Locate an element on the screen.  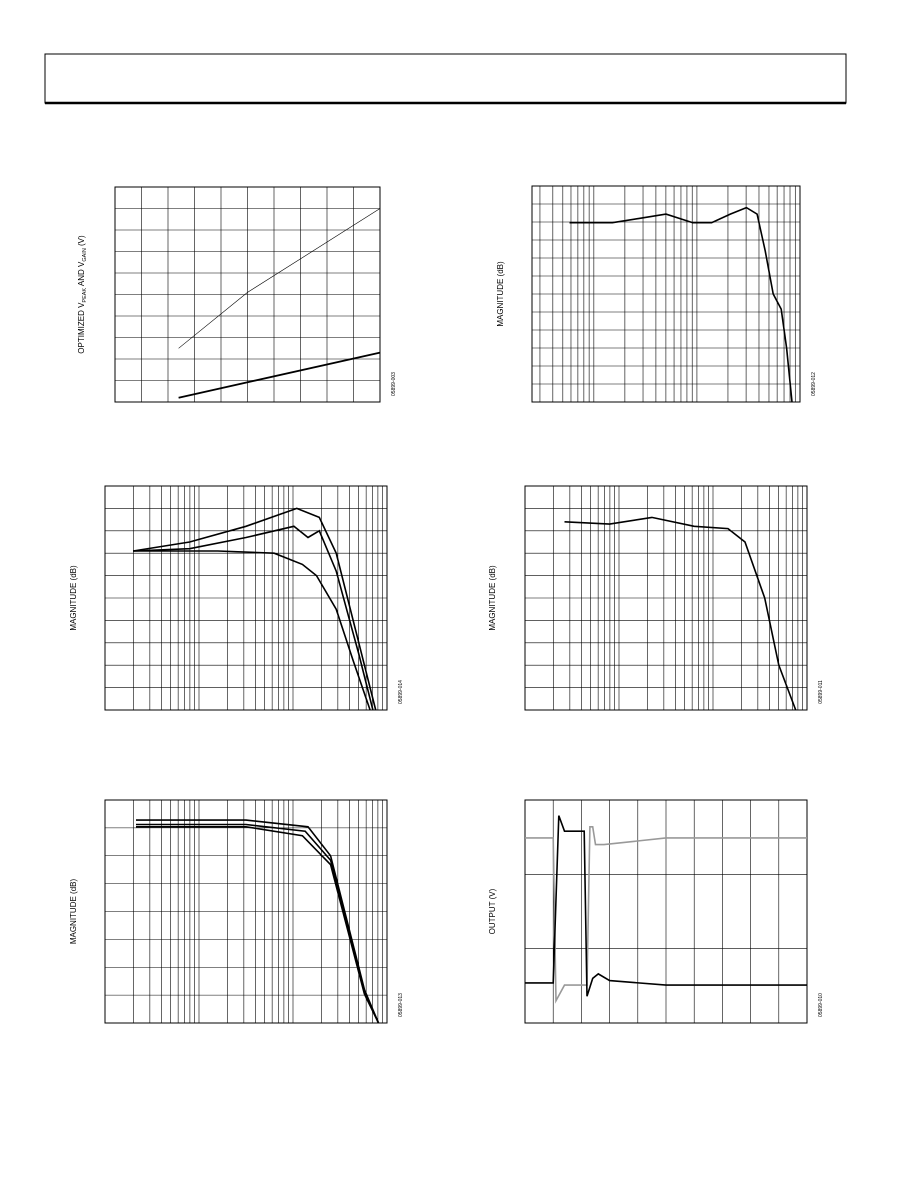
header-box is located at coordinates (445, 78).